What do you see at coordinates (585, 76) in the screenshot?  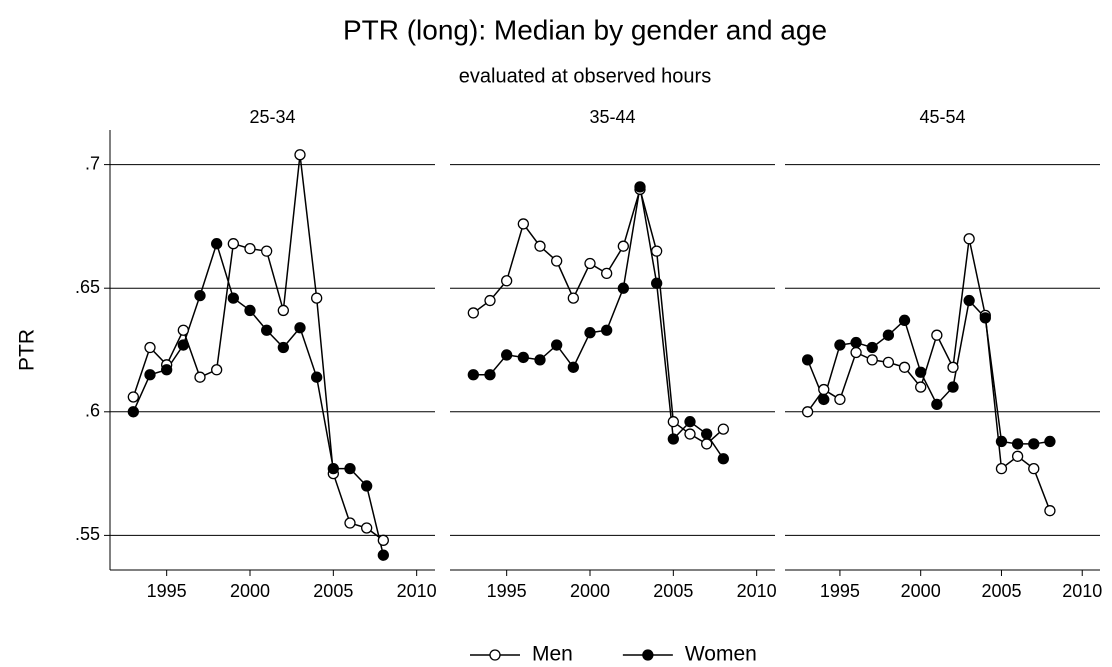 I see `chart-subtitle: evaluated at observed hours` at bounding box center [585, 76].